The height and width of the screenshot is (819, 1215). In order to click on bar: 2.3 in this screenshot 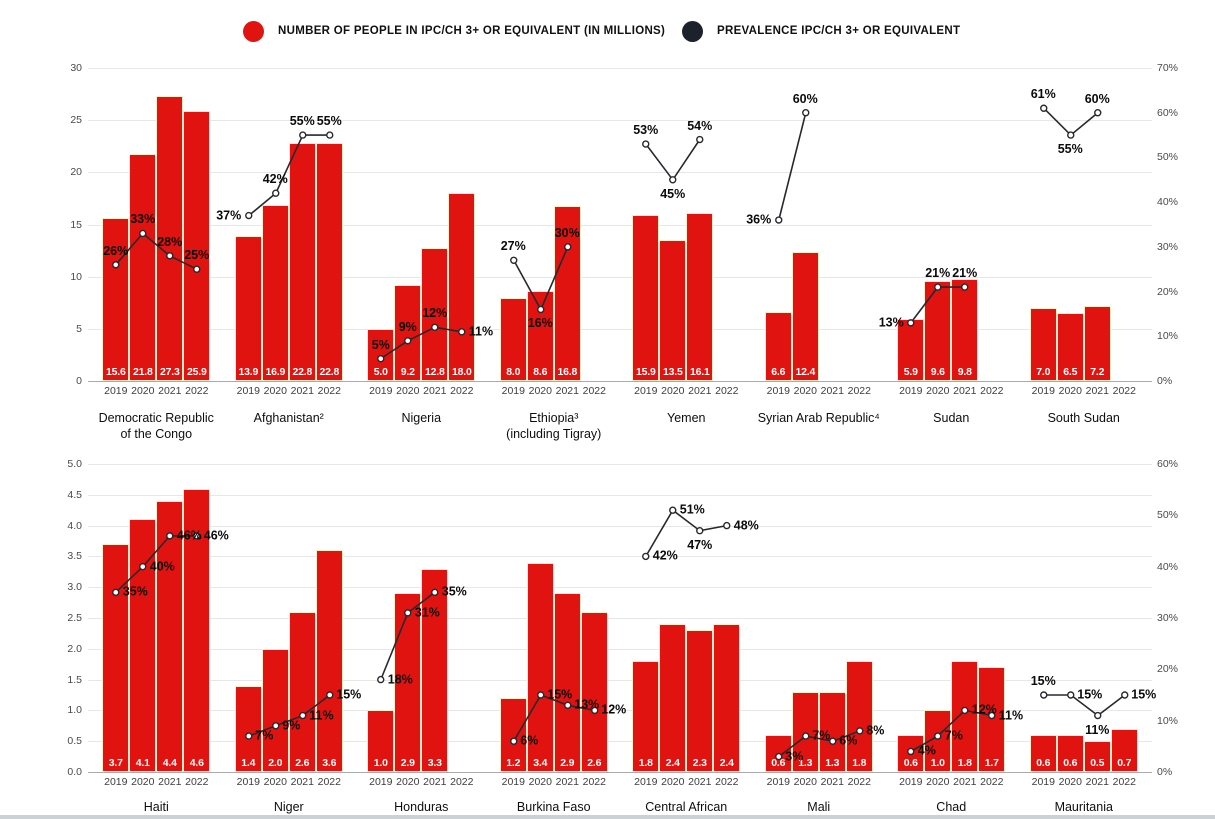, I will do `click(700, 701)`.